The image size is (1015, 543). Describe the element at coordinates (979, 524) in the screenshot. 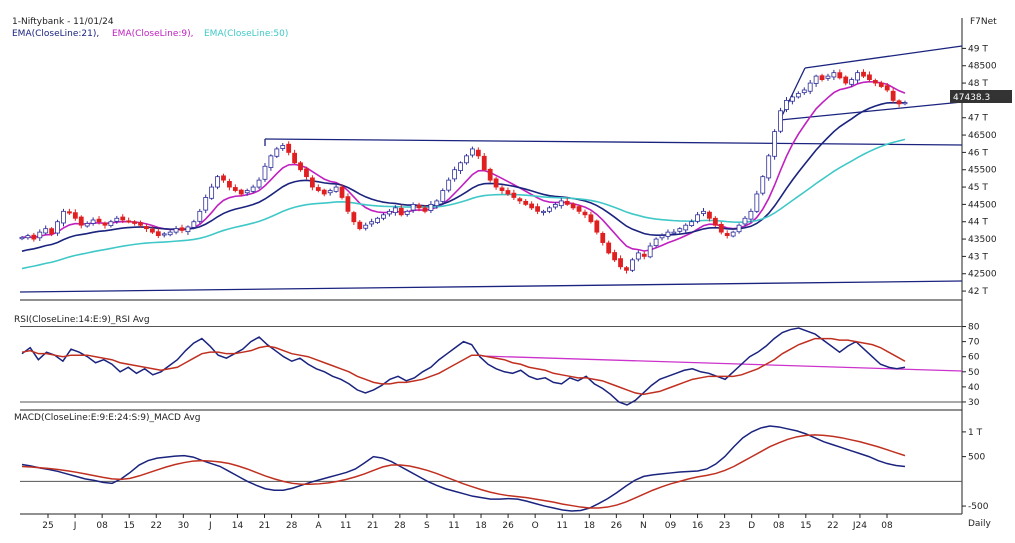

I see `period-label: Daily` at that location.